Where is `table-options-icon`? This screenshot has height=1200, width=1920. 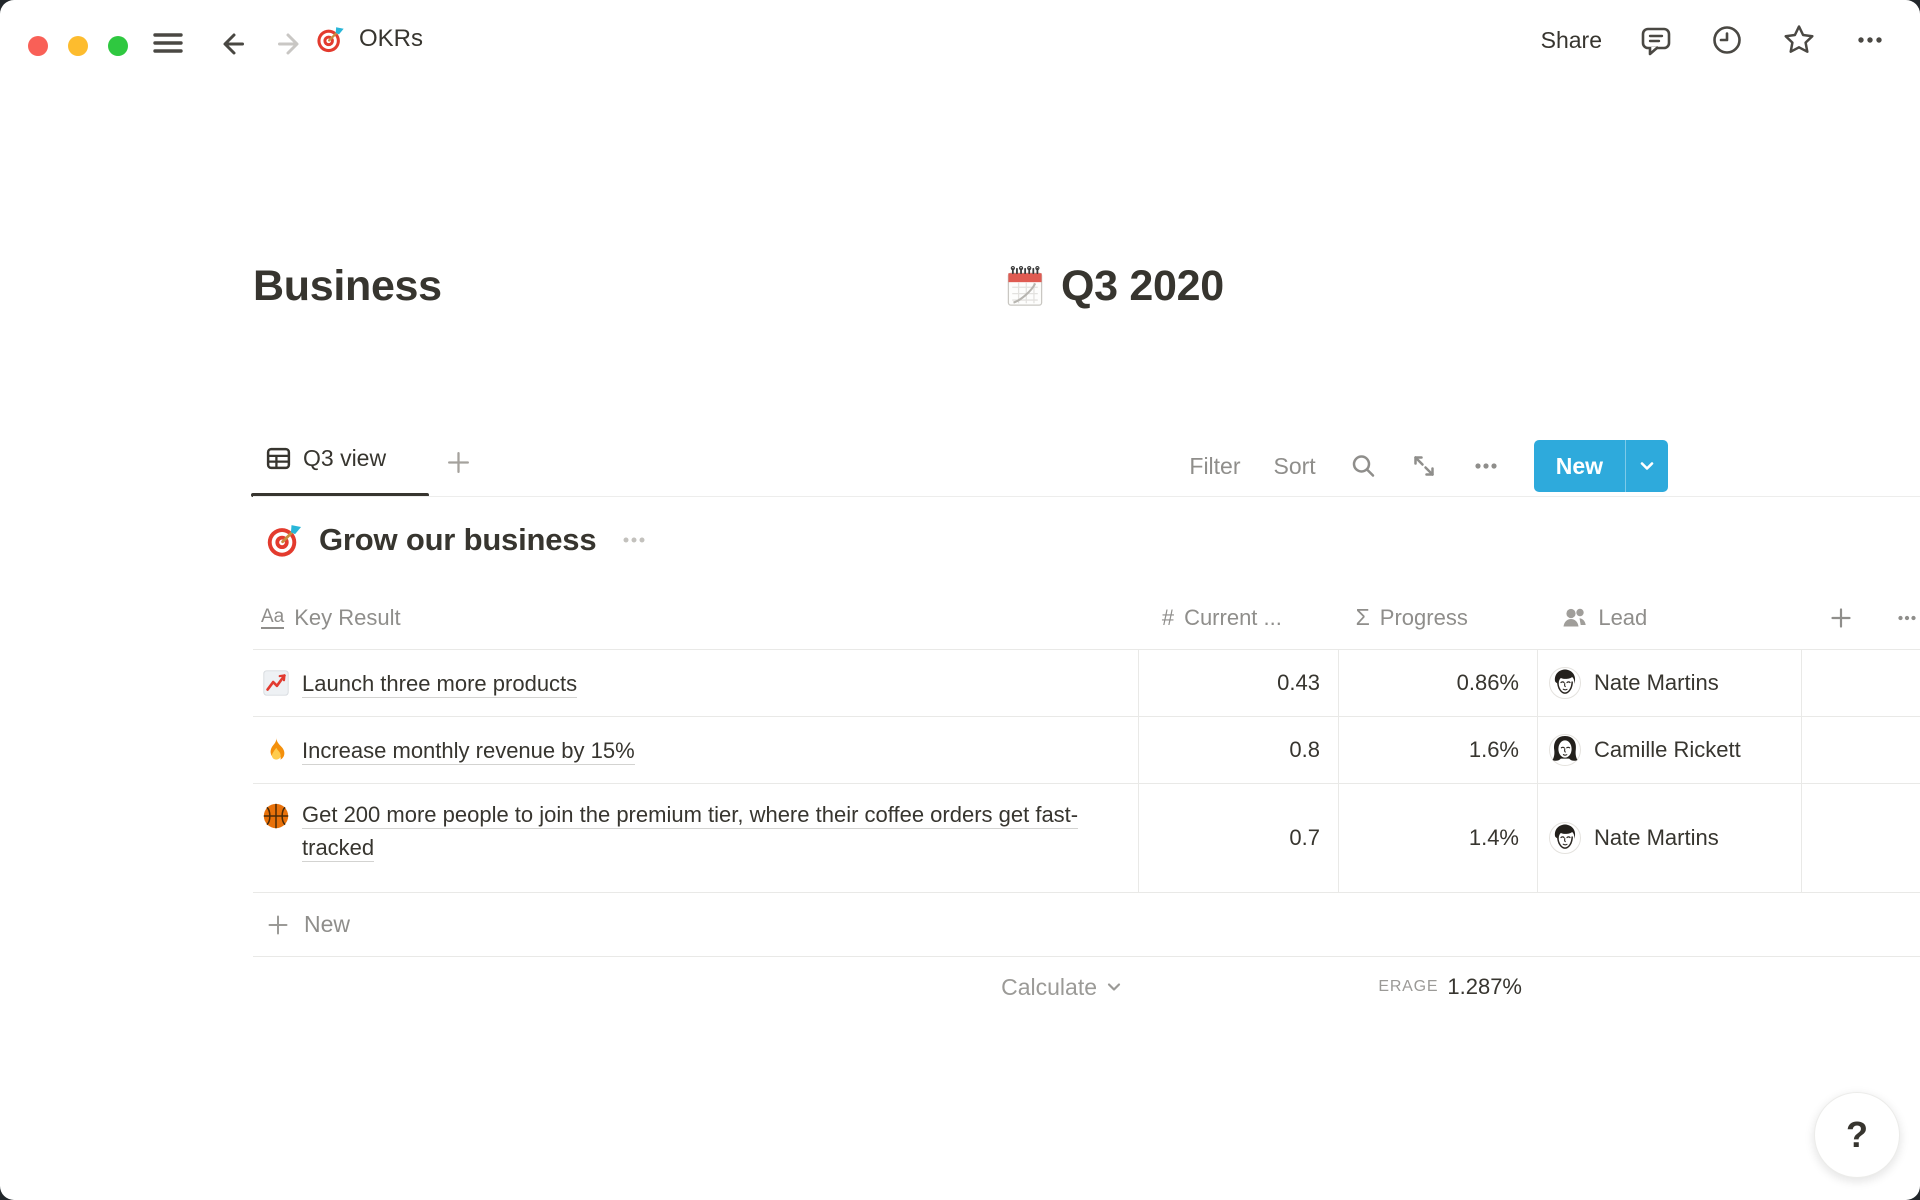
table-options-icon is located at coordinates (1907, 618).